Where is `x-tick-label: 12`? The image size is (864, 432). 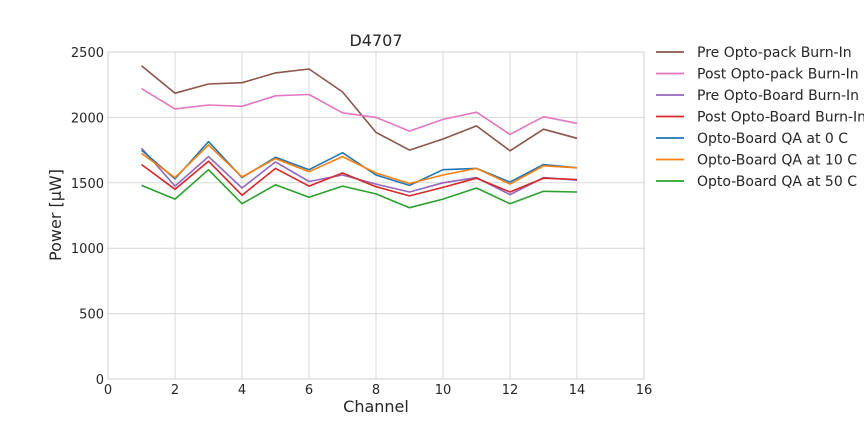
x-tick-label: 12 is located at coordinates (510, 390).